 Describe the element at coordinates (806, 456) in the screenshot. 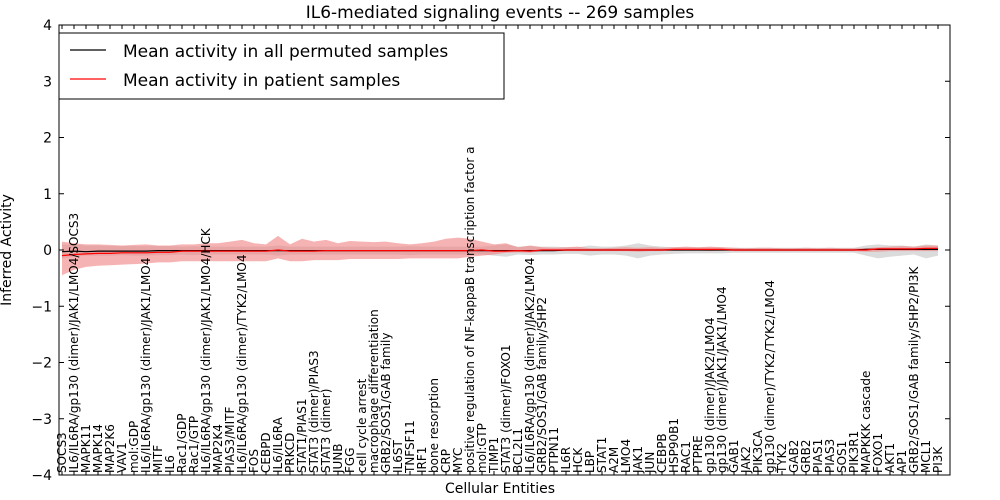

I see `x-tick-label: GRB2` at that location.